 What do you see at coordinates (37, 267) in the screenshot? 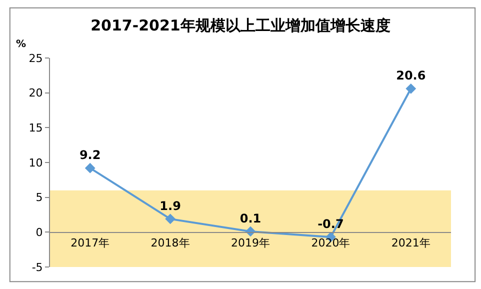
I see `y-tick-label: -5` at bounding box center [37, 267].